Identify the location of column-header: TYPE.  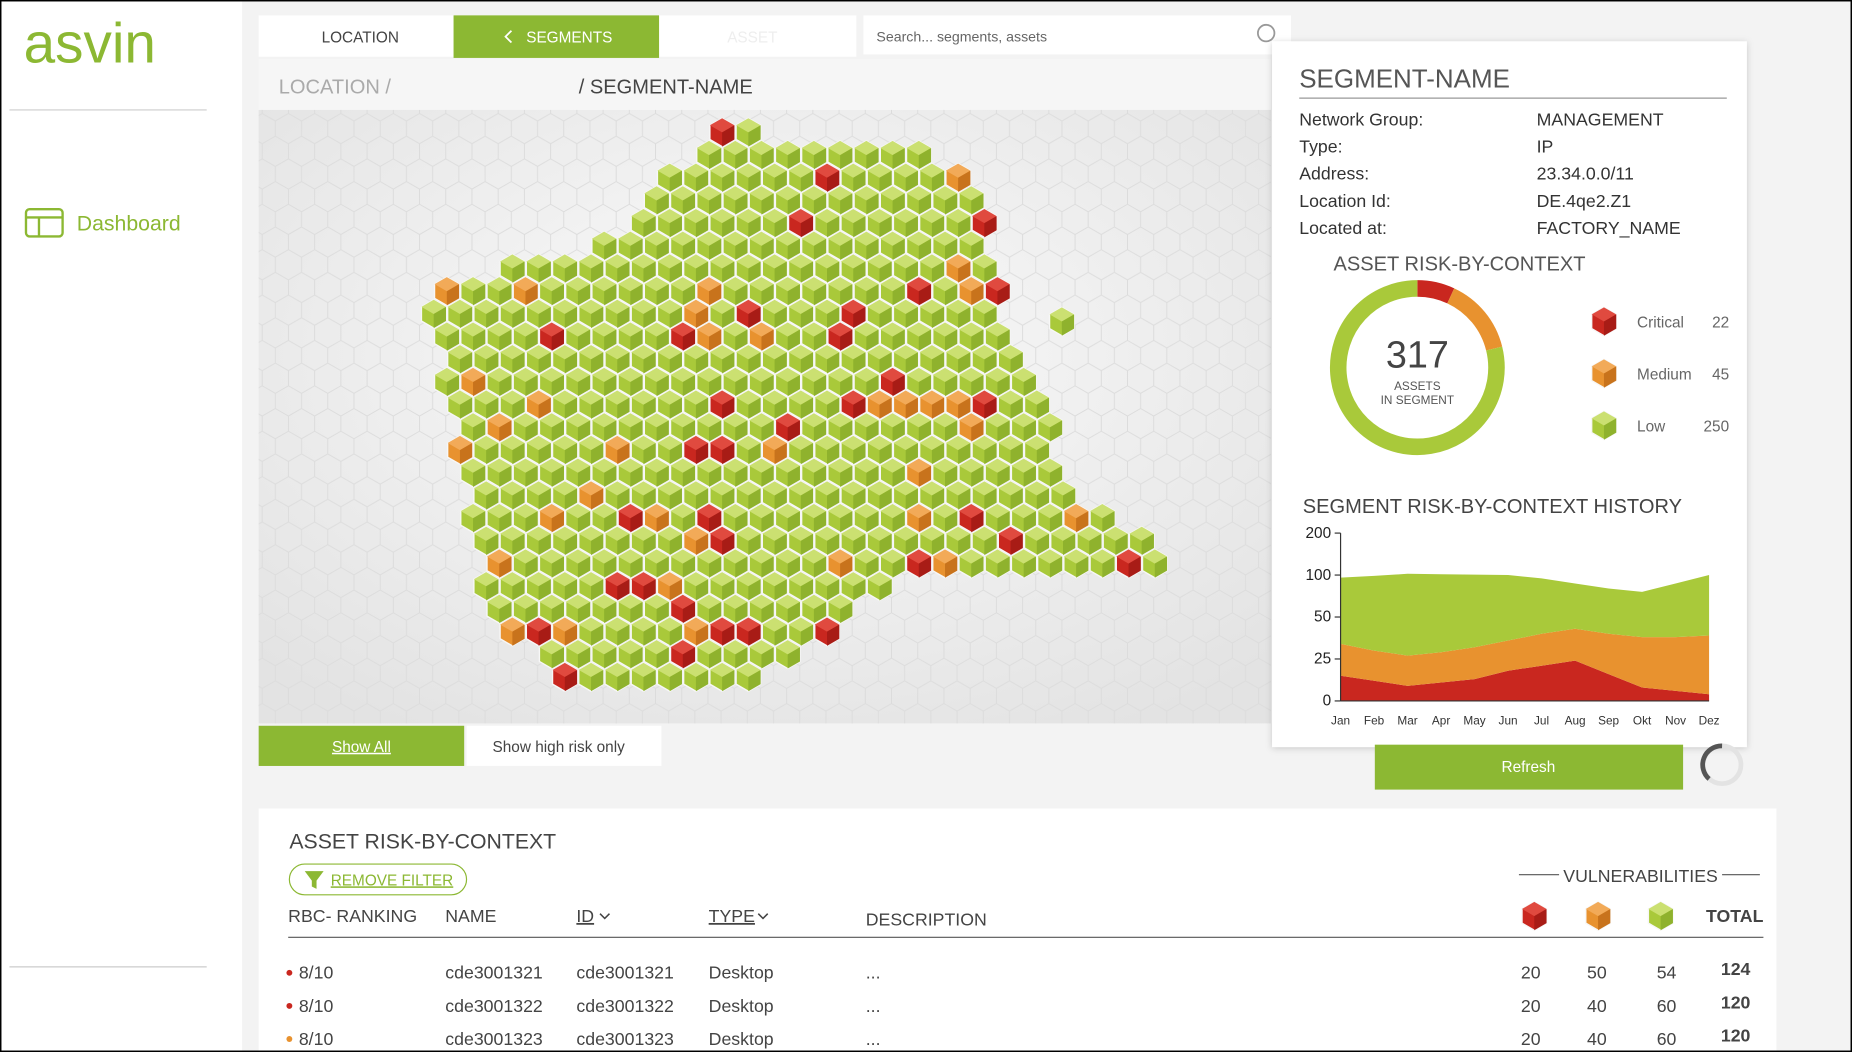
(732, 916).